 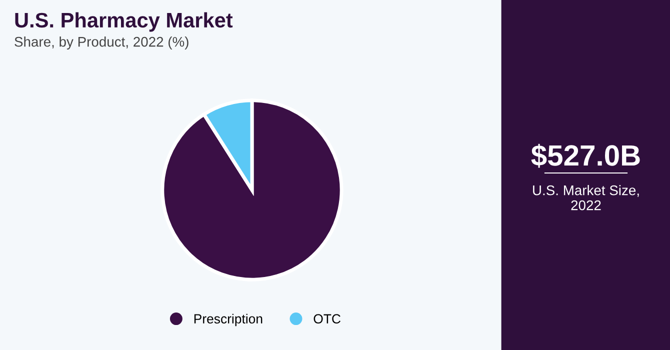 What do you see at coordinates (124, 22) in the screenshot?
I see `chart-title: U.S. Pharmacy Market` at bounding box center [124, 22].